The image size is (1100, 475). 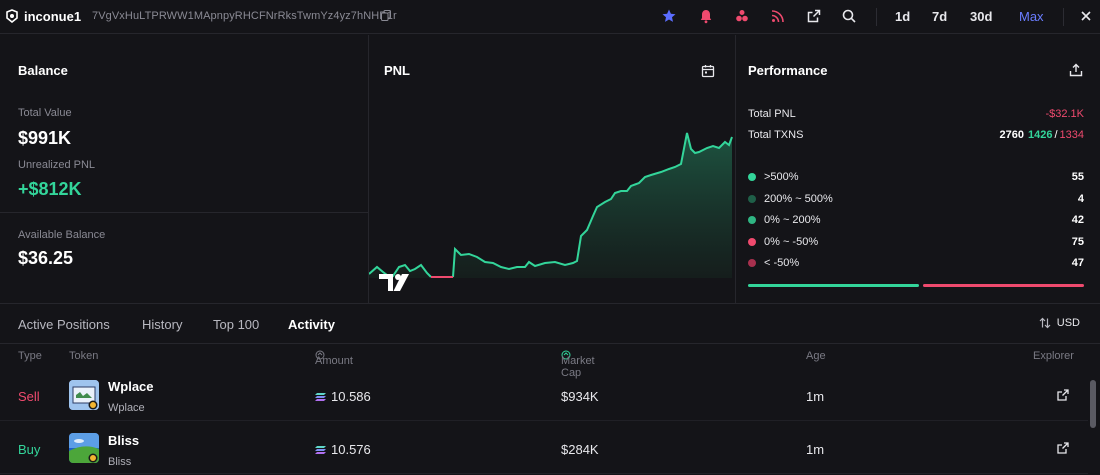 What do you see at coordinates (1053, 356) in the screenshot?
I see `col-explorer: Explorer` at bounding box center [1053, 356].